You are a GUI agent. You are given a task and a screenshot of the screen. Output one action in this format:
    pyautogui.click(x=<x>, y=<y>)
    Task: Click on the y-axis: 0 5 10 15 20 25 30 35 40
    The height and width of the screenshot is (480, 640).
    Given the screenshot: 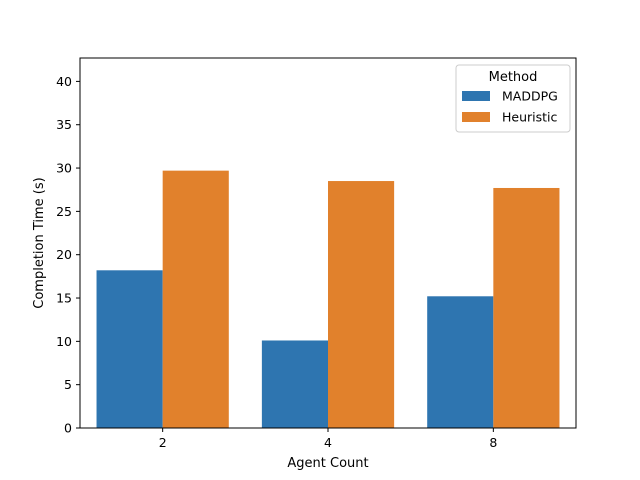 What is the action you would take?
    pyautogui.click(x=68, y=255)
    